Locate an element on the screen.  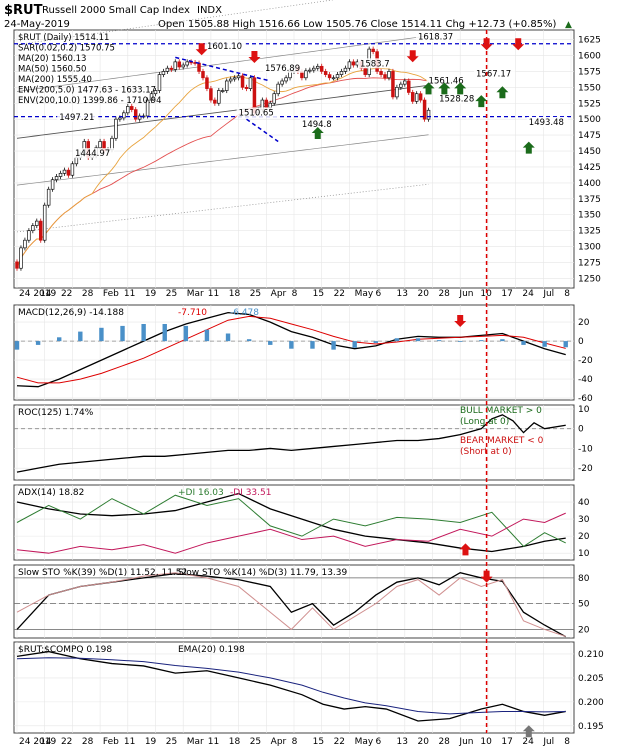
roc-annotation: (Long at 0) is located at coordinates (484, 422).